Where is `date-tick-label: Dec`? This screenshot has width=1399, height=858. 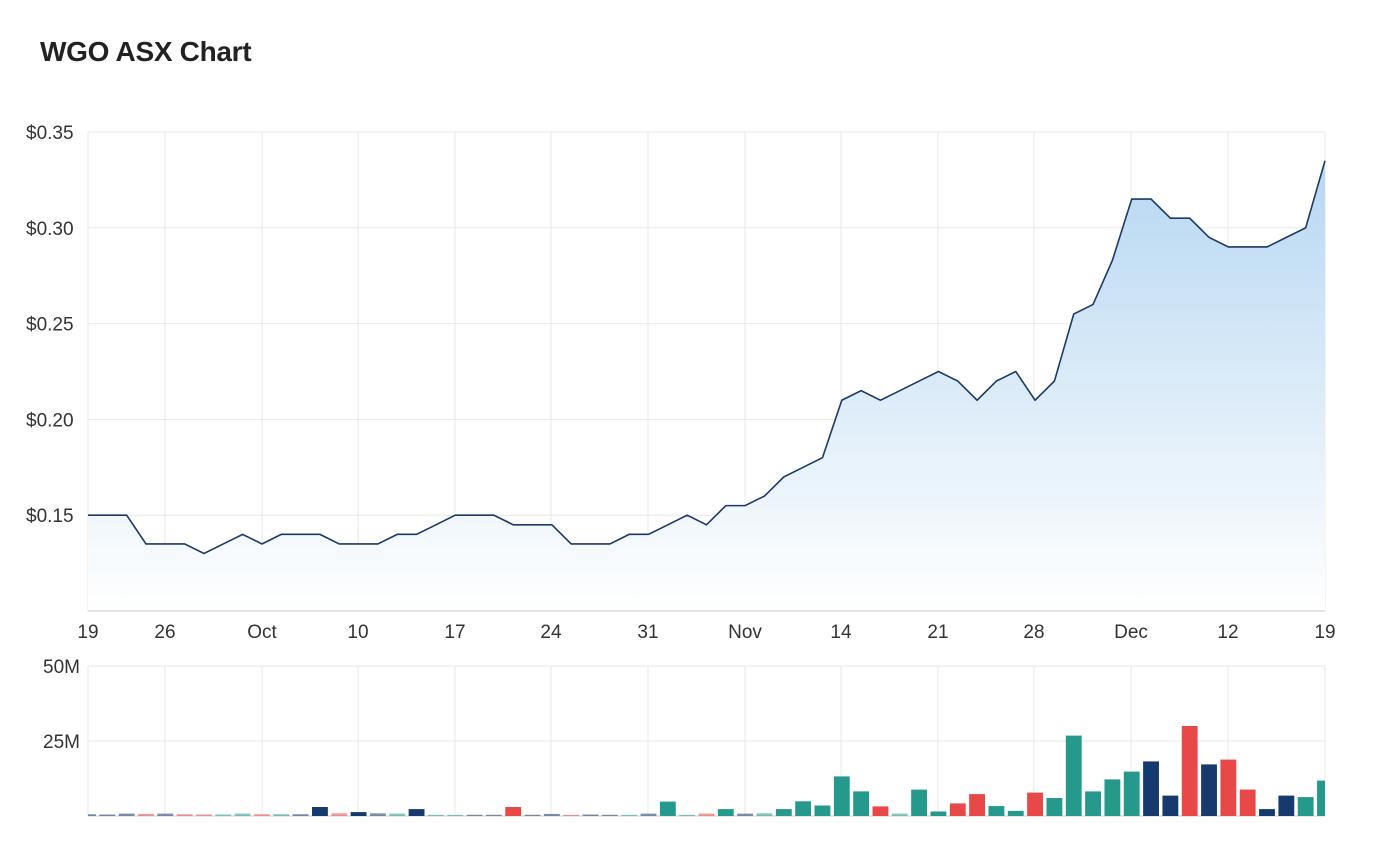 date-tick-label: Dec is located at coordinates (1131, 632).